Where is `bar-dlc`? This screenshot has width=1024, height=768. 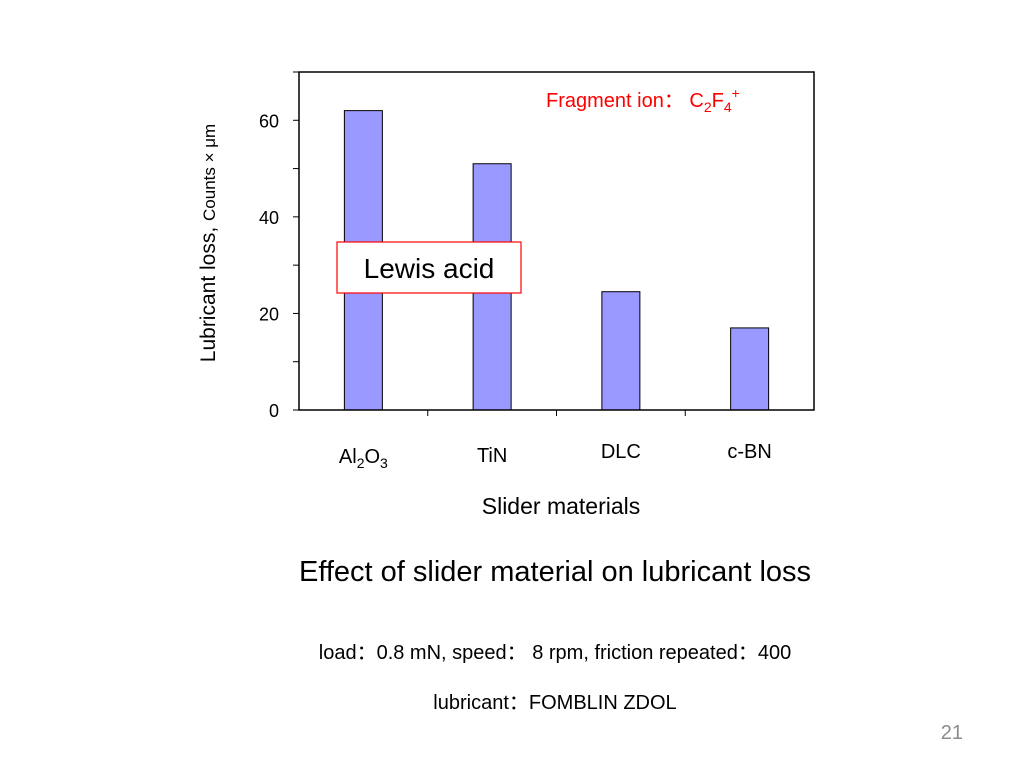
bar-dlc is located at coordinates (621, 351).